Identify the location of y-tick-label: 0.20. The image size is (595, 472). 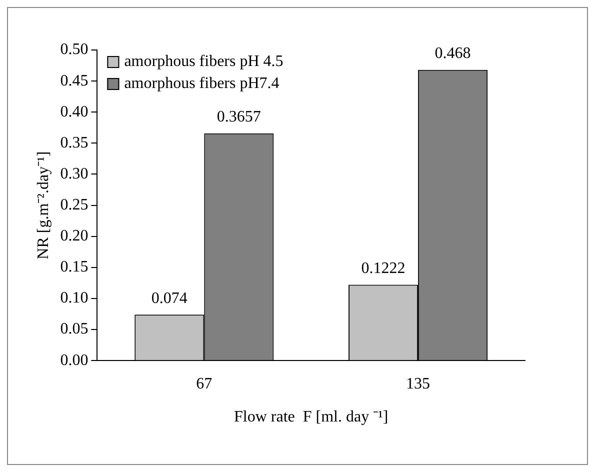
(74, 236).